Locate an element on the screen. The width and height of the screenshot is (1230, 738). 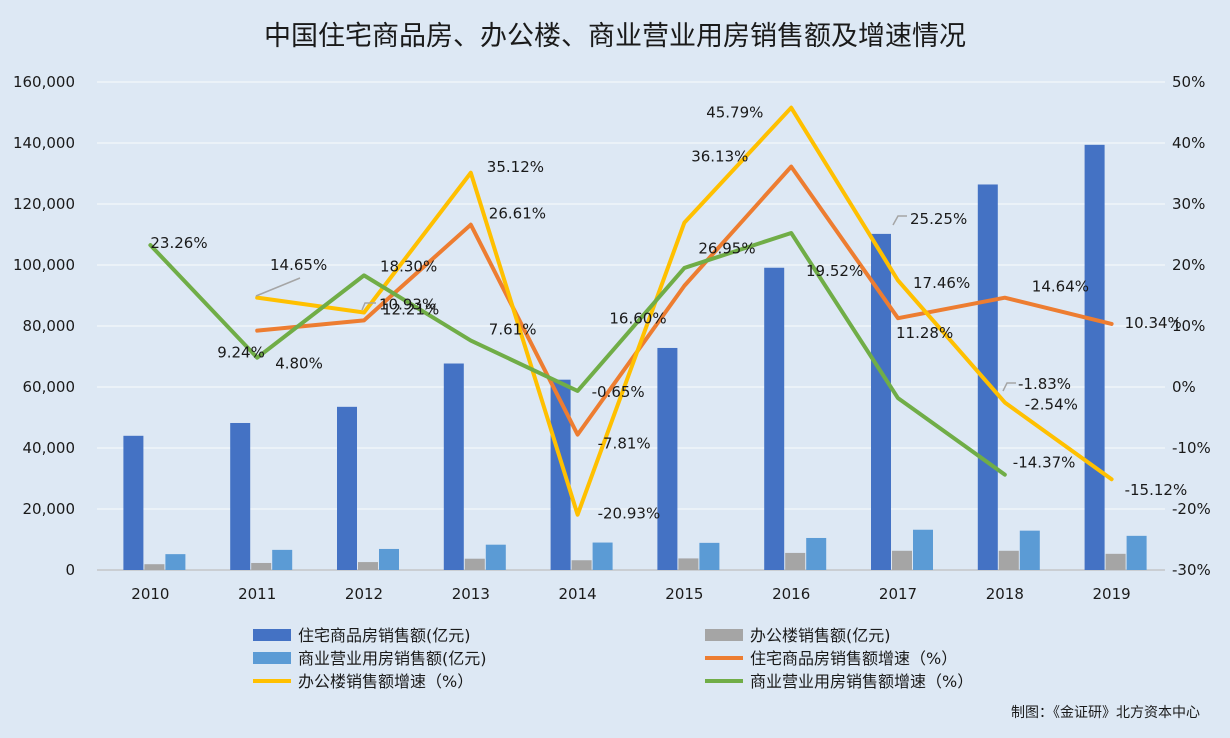
left-tick-label: 140,000 is located at coordinates (44, 143).